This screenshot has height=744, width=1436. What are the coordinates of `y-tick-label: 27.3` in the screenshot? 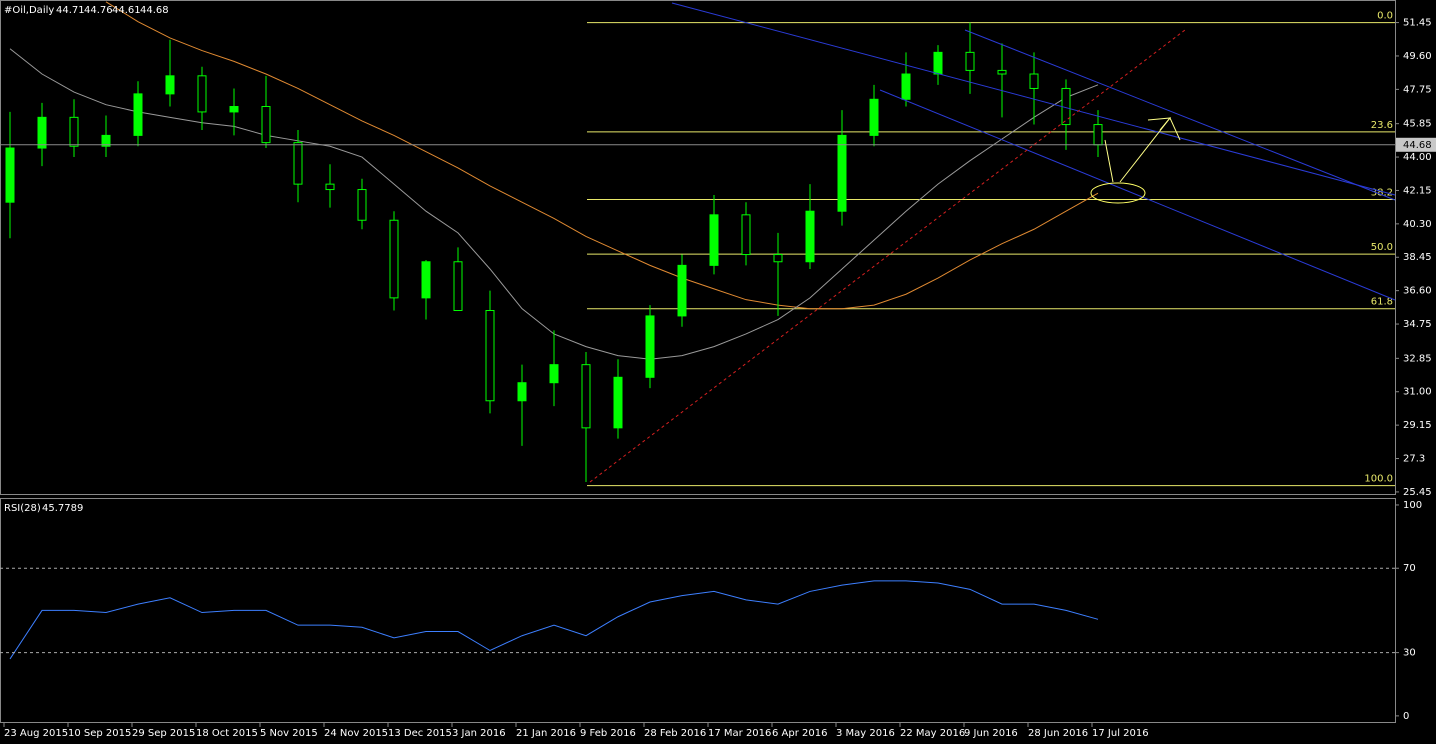 It's located at (1414, 459).